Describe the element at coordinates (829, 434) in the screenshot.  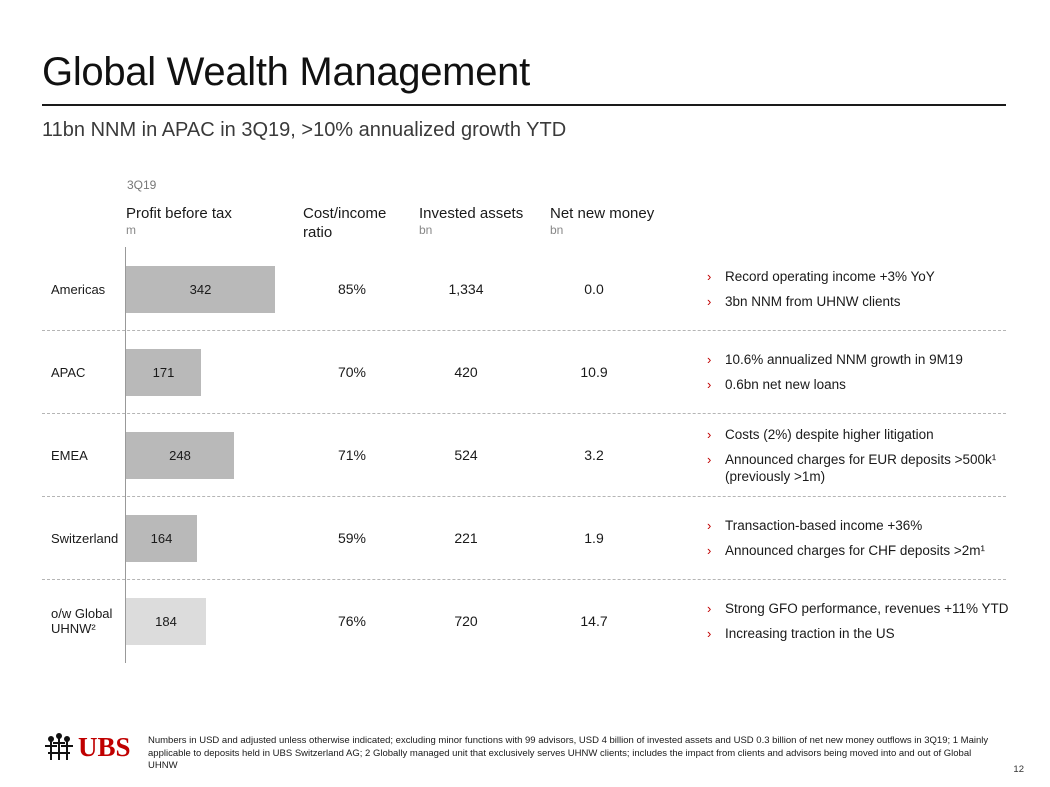
I see `bullet-text: Costs (2%) despite higher litigation` at that location.